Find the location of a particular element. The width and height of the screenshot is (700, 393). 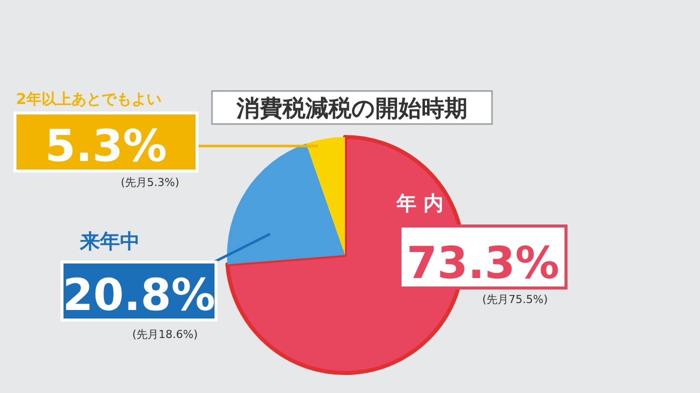

slice-label: 年 内 is located at coordinates (420, 203).